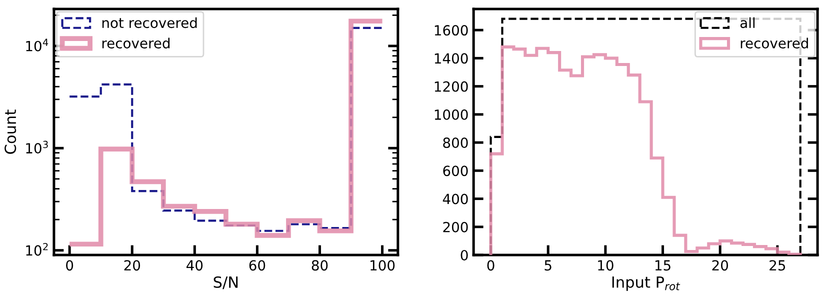 Image resolution: width=830 pixels, height=300 pixels. I want to click on x-tick-label: 25, so click(778, 265).